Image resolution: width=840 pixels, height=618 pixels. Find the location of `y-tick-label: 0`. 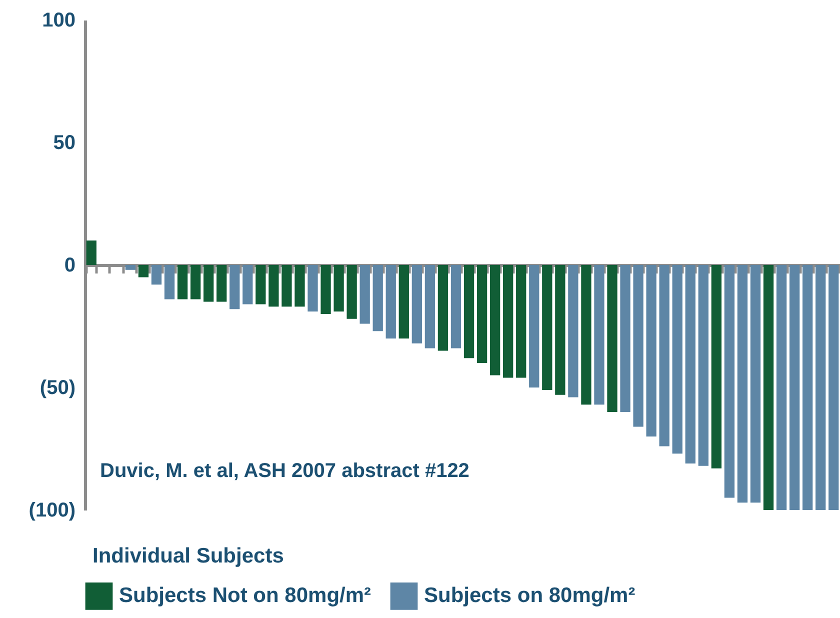

y-tick-label: 0 is located at coordinates (70, 265).